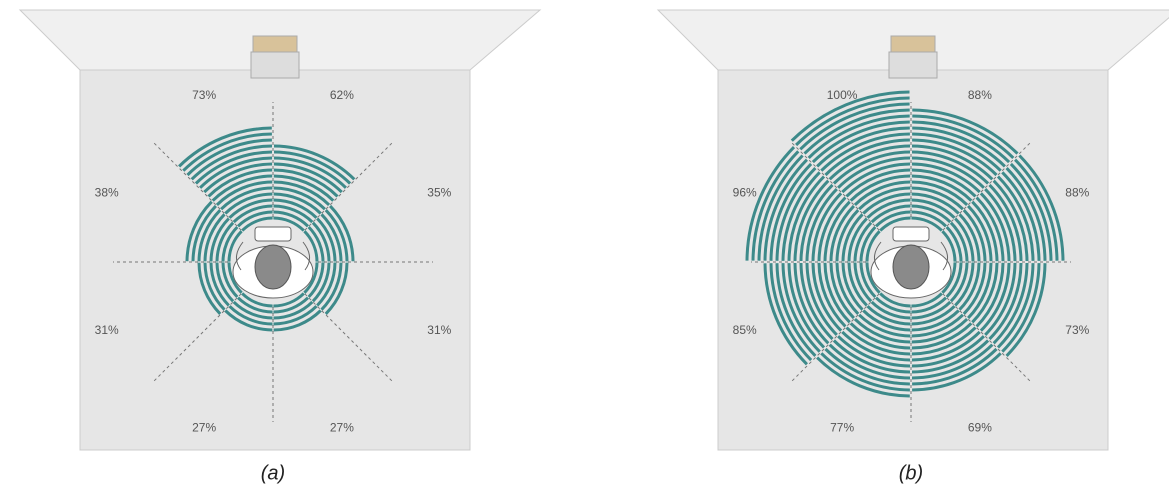  Describe the element at coordinates (842, 427) in the screenshot. I see `sector-label: 77%` at that location.